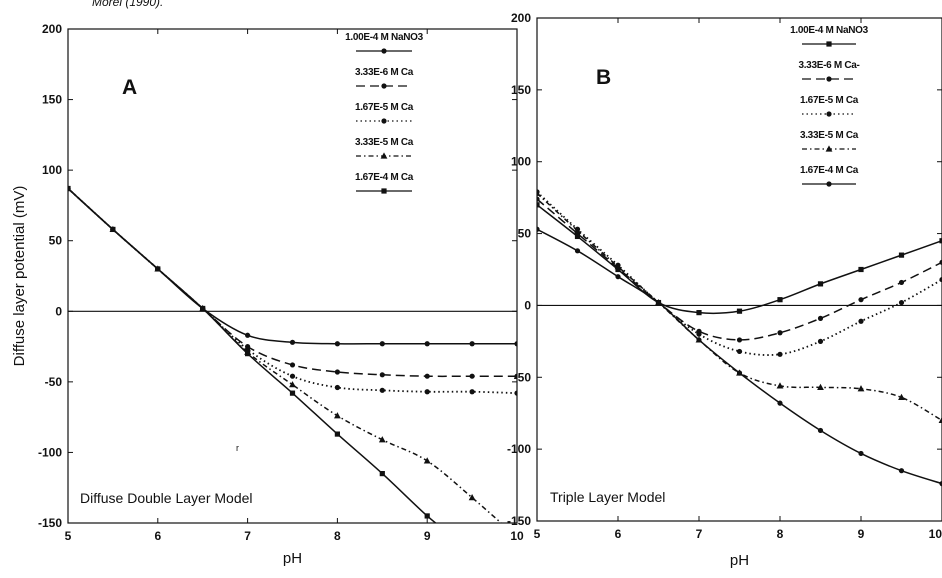 This screenshot has height=578, width=942. Describe the element at coordinates (519, 449) in the screenshot. I see `y-tick-label: -100` at that location.